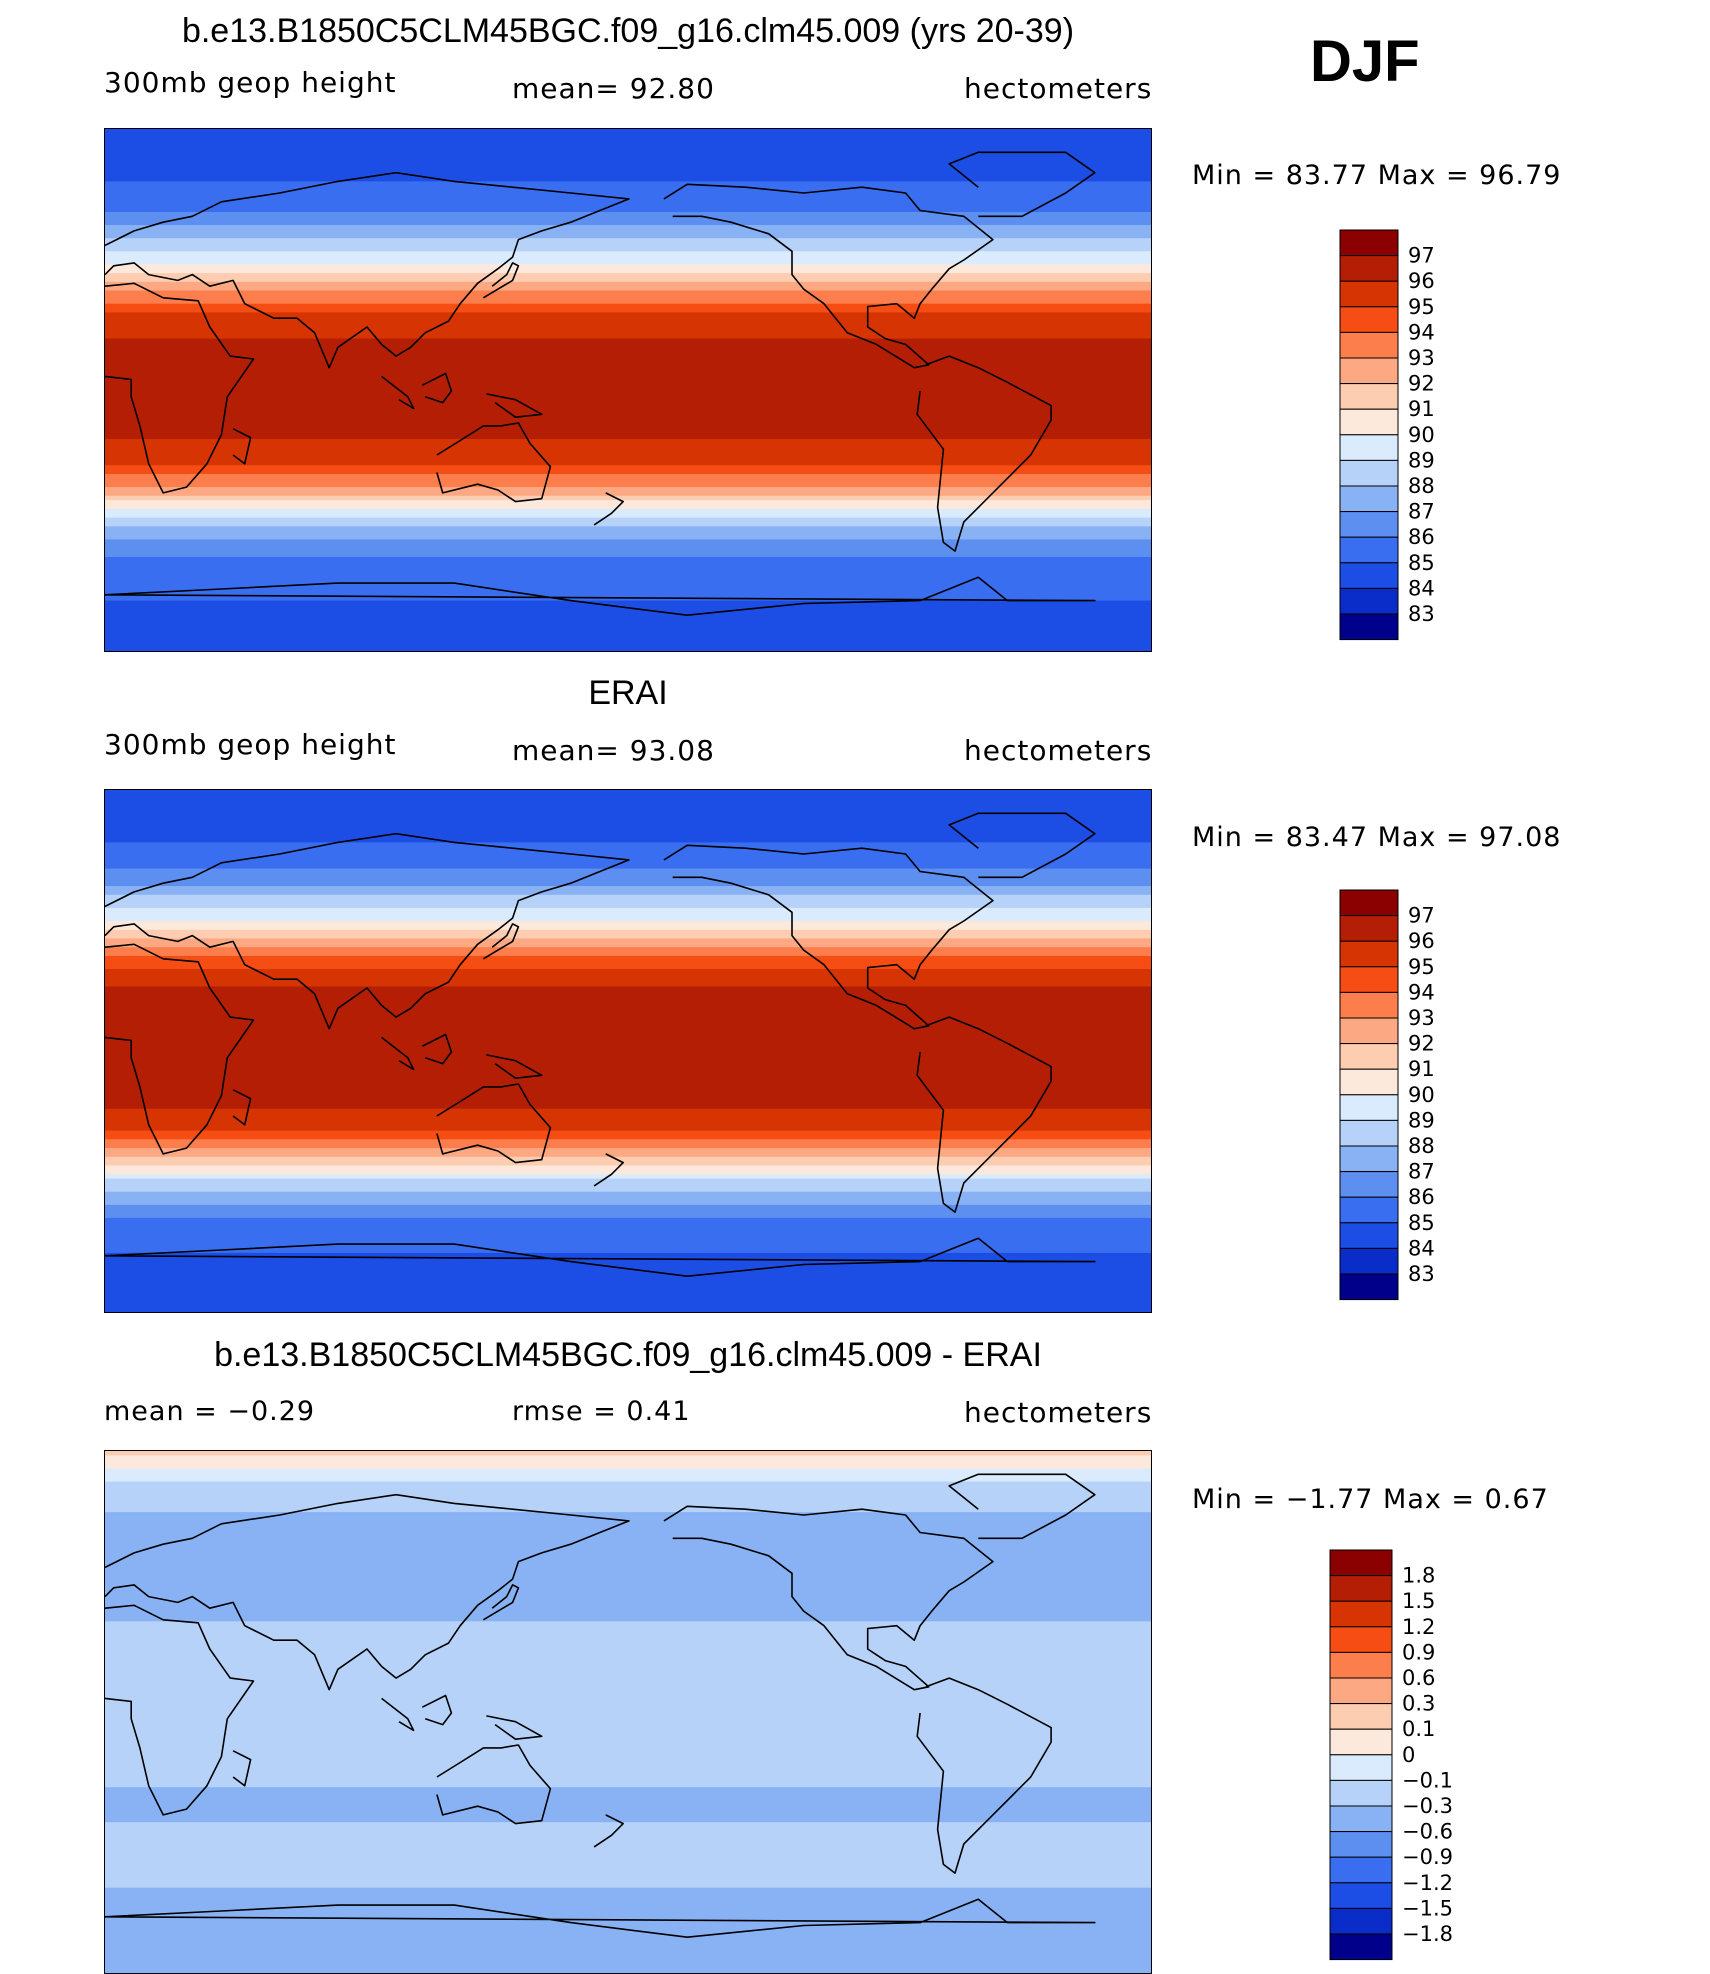 This screenshot has height=1974, width=1710. I want to click on panel3-rmse-label: rmse = 0.41, so click(601, 1411).